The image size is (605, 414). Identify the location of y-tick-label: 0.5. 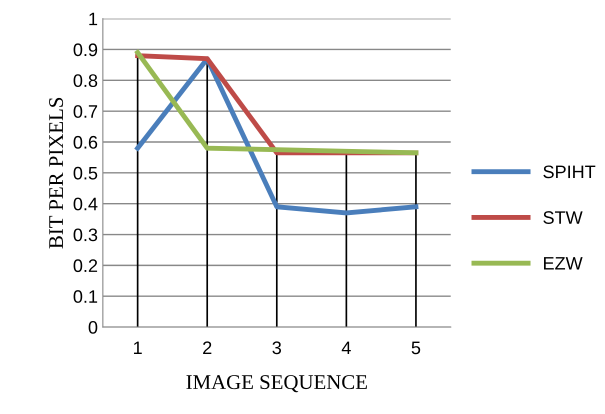
(86, 173).